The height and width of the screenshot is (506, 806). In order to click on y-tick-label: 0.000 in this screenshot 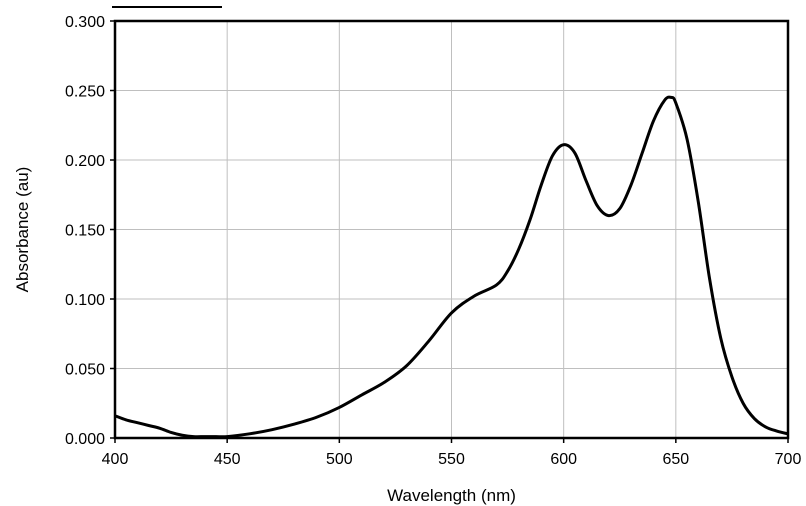, I will do `click(85, 439)`.